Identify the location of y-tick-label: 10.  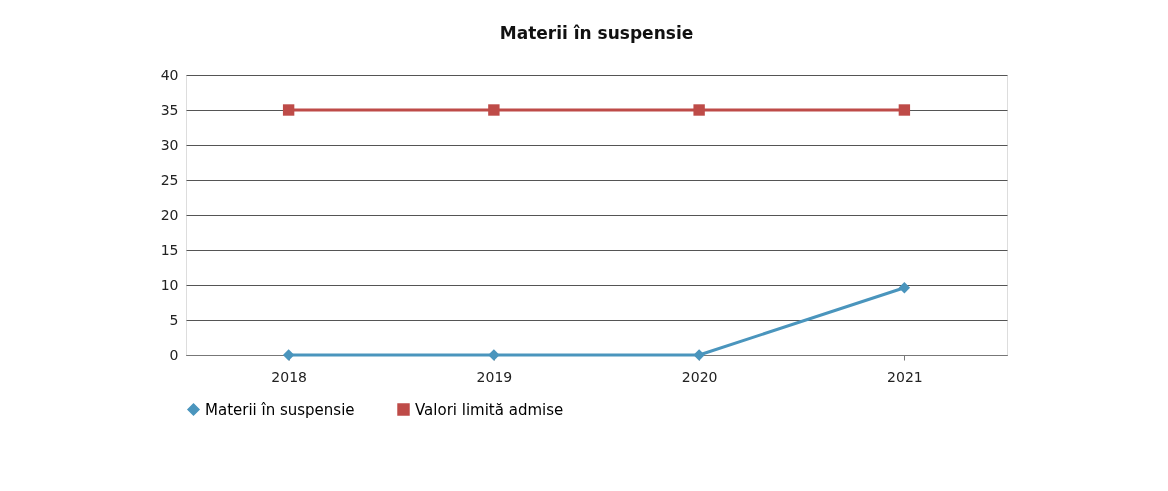
(169, 284).